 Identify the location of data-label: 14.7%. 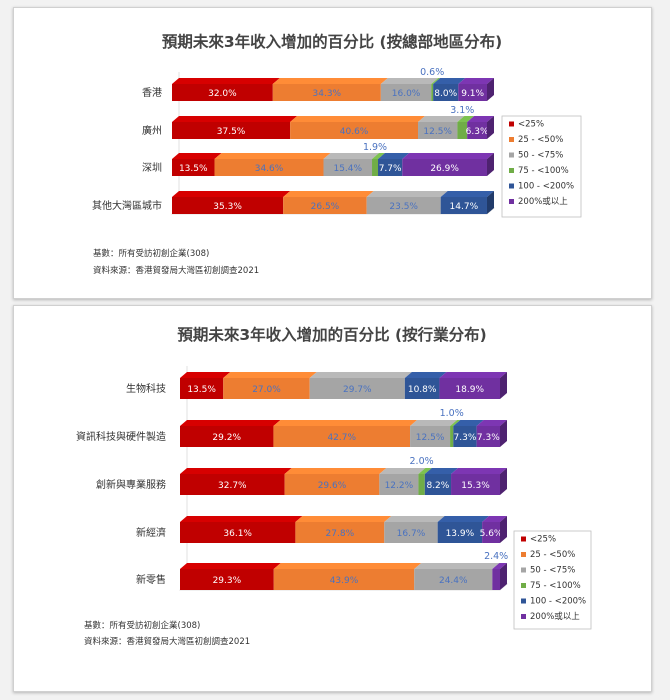
(464, 207).